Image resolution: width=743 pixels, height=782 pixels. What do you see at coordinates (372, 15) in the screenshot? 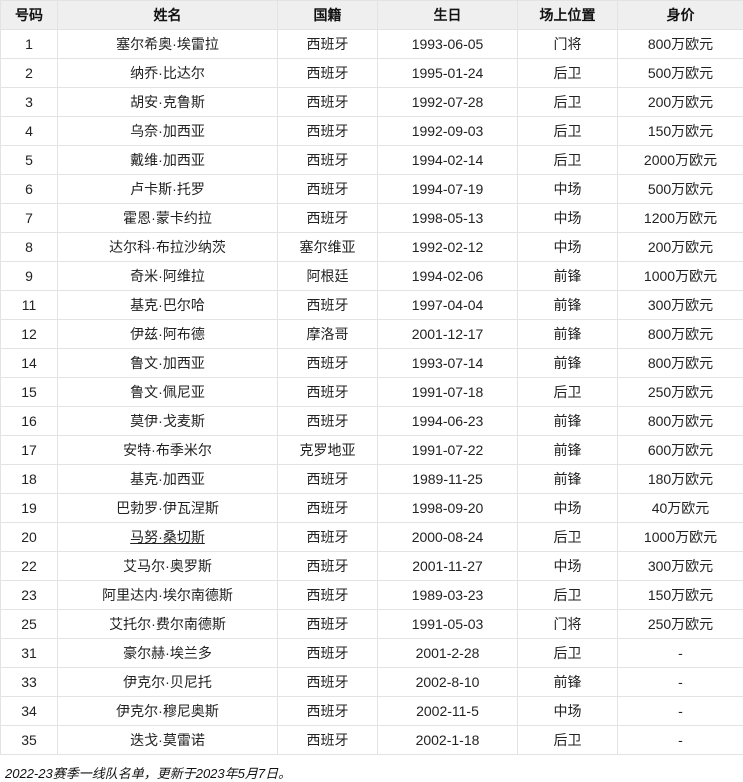
I see `header-row: 号码 姓名 国籍 生日 场上位置 身价` at bounding box center [372, 15].